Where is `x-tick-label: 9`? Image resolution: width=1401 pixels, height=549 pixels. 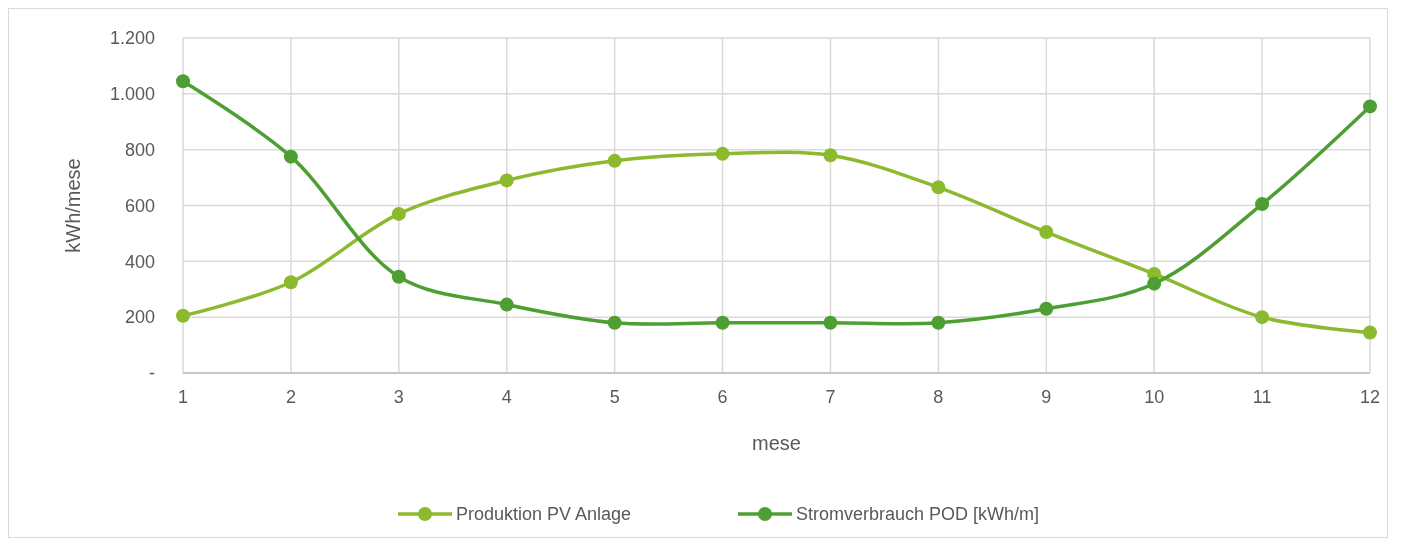
x-tick-label: 9 is located at coordinates (1046, 397).